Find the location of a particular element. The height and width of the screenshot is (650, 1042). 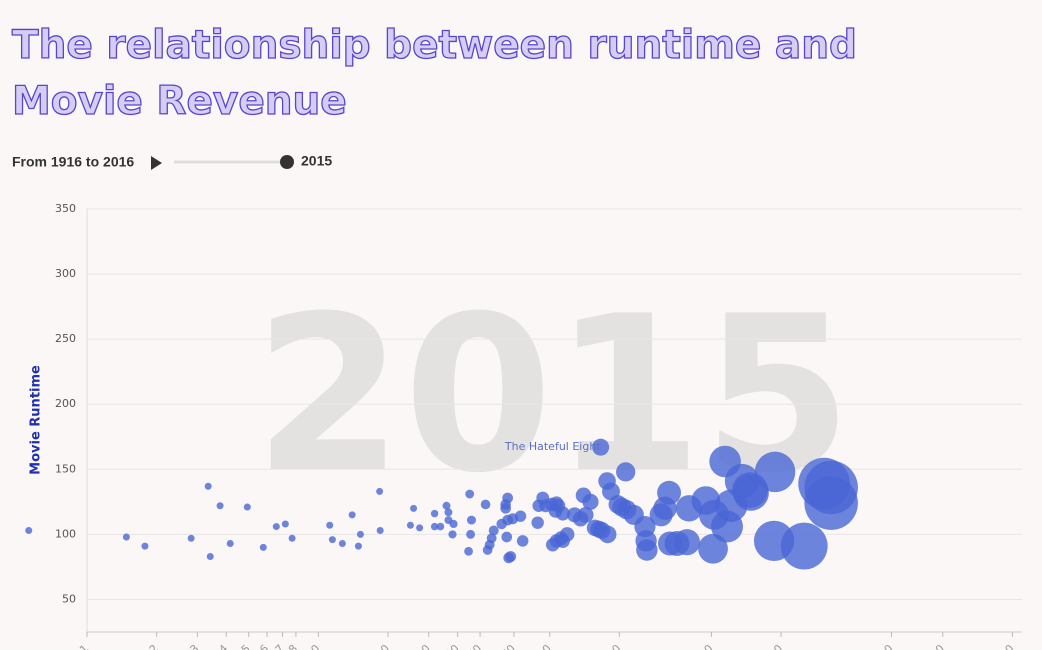

x-tick-label: 8 is located at coordinates (293, 646).